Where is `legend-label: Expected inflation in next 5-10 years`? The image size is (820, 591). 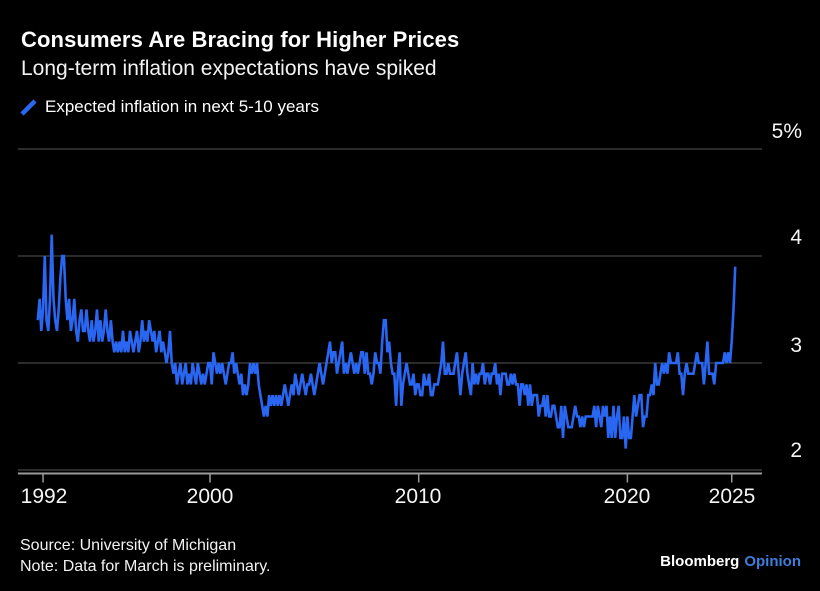 legend-label: Expected inflation in next 5-10 years is located at coordinates (182, 106).